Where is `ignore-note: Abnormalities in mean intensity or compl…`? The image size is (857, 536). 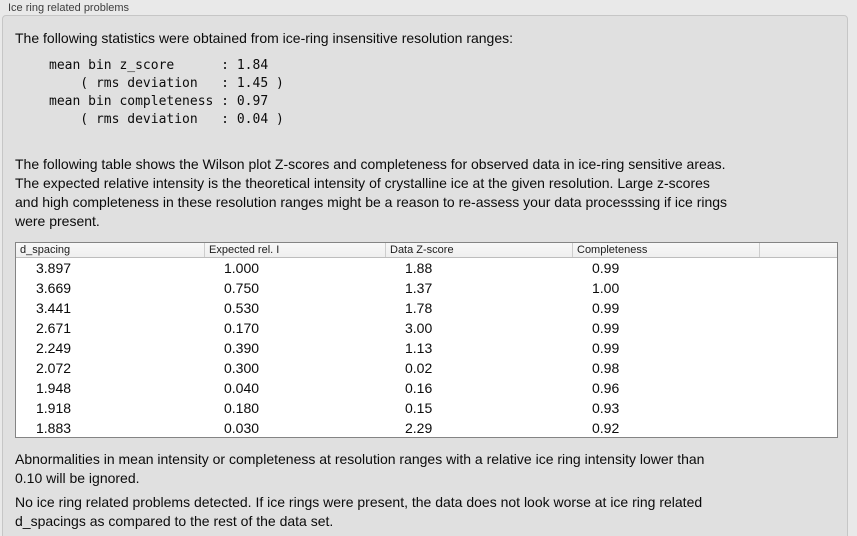
ignore-note: Abnormalities in mean intensity or compl… is located at coordinates (359, 469).